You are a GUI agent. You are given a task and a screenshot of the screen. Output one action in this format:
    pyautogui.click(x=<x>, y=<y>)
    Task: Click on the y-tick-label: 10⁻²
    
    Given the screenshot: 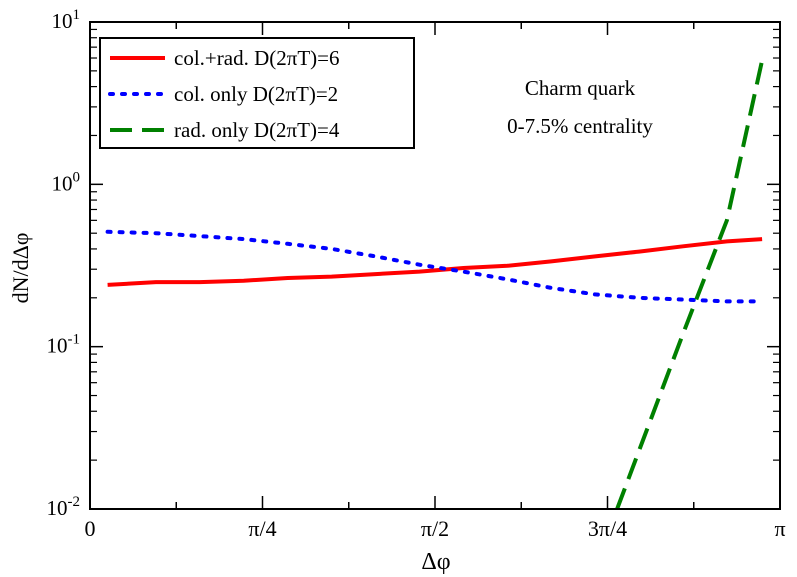 What is the action you would take?
    pyautogui.click(x=64, y=507)
    